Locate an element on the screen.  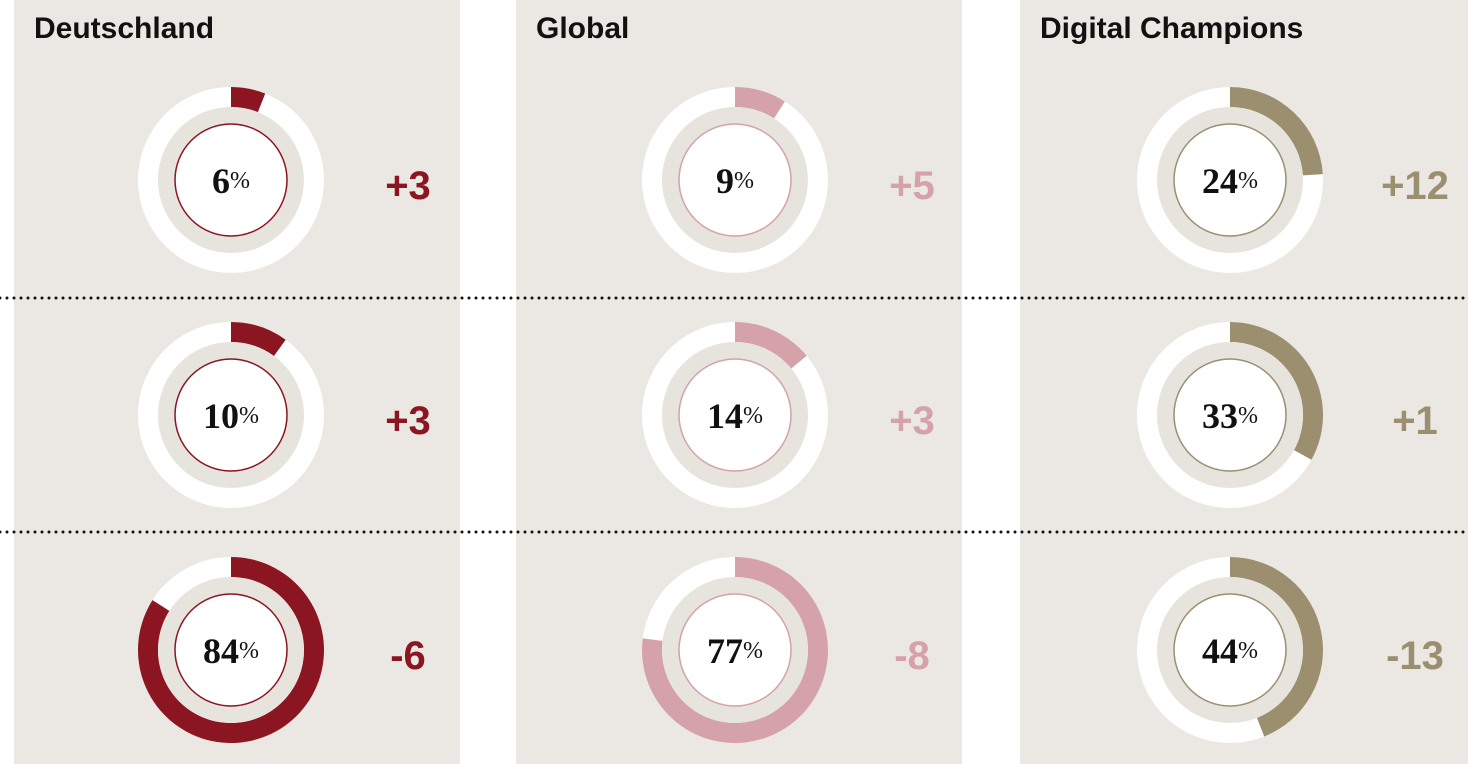
value-number: 44 is located at coordinates (1220, 651).